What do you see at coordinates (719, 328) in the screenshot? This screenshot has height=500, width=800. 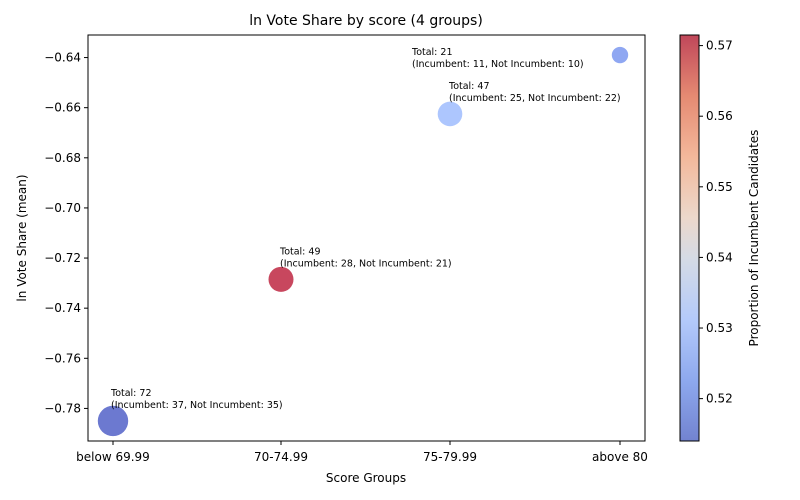 I see `colorbar-tick-label: 0.53` at bounding box center [719, 328].